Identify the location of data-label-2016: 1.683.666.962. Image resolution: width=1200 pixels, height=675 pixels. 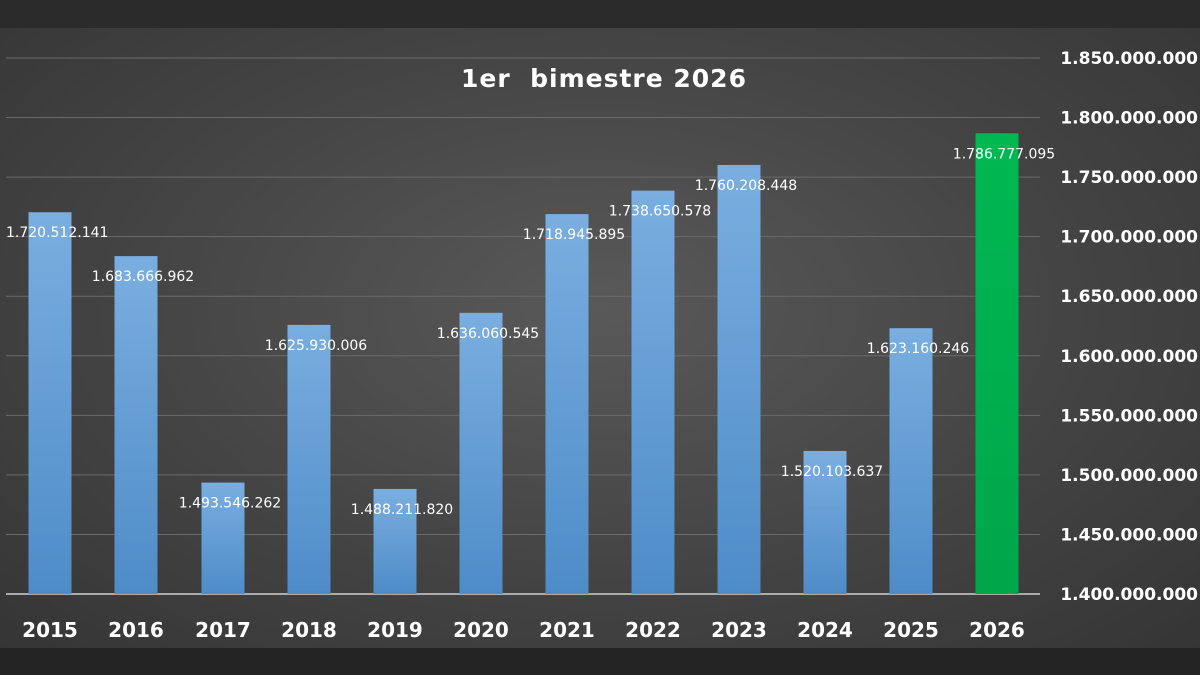
(143, 277).